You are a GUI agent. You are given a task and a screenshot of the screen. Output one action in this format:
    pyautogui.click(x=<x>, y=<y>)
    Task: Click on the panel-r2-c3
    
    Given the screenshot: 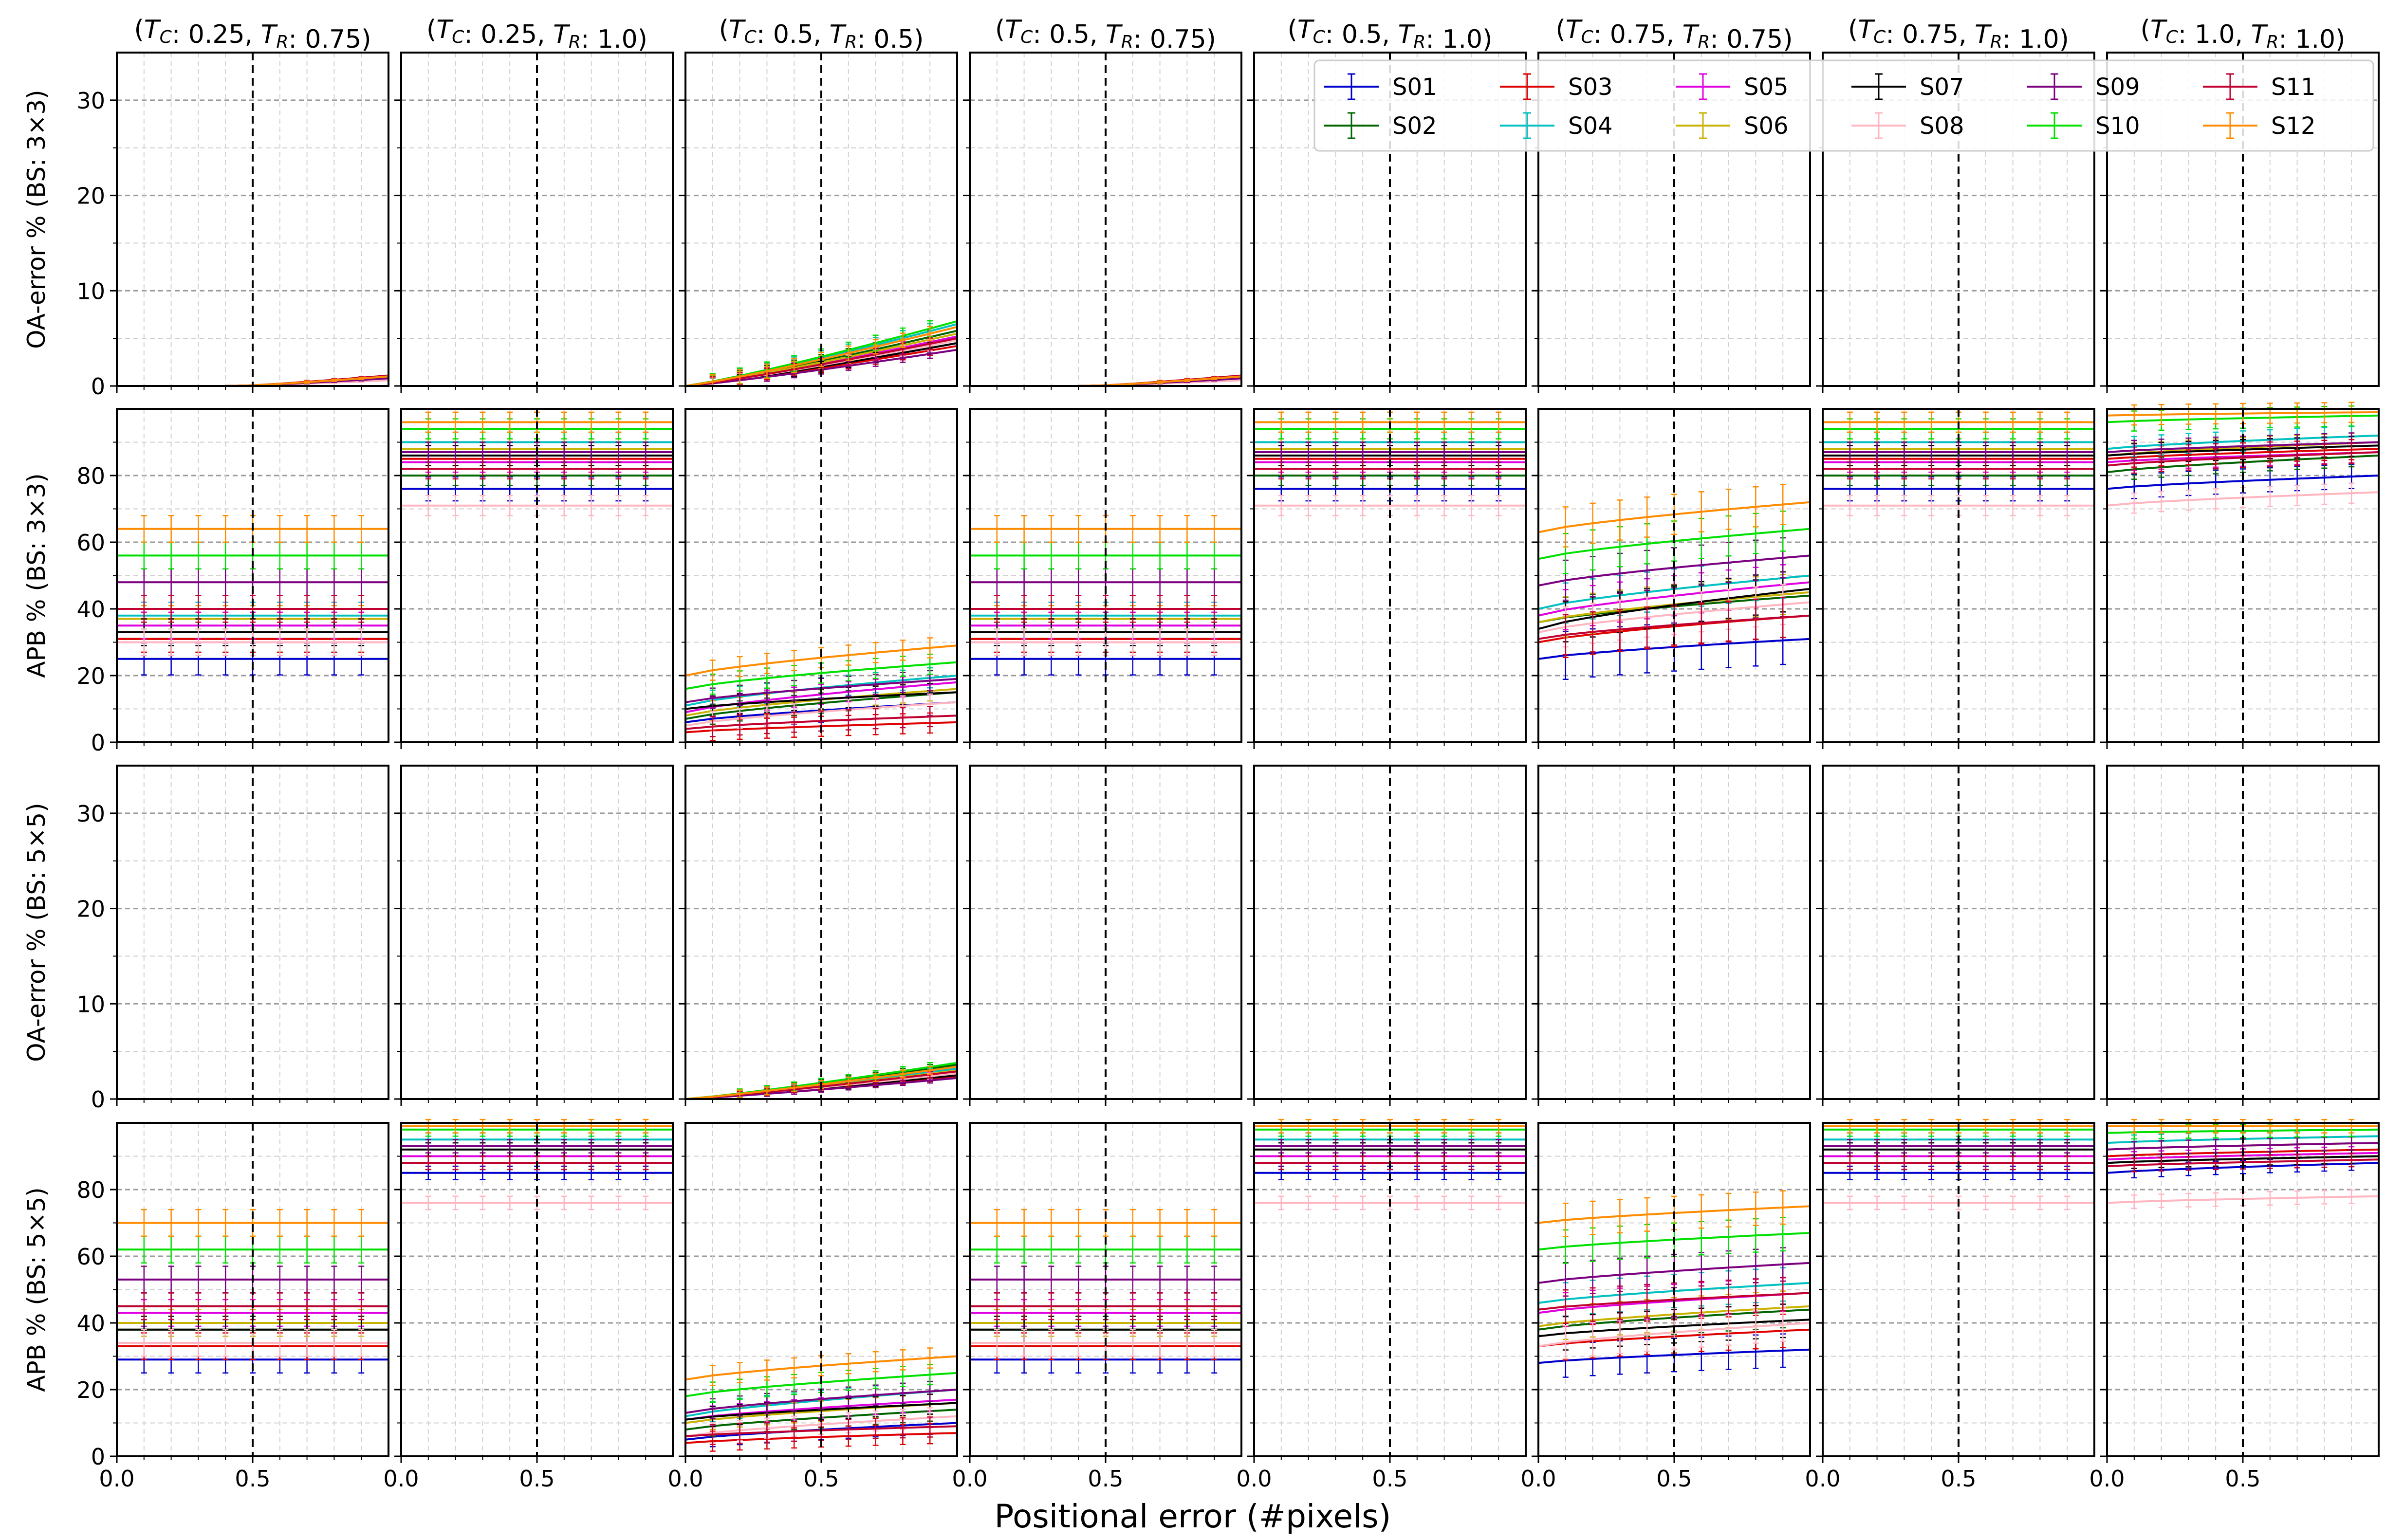 What is the action you would take?
    pyautogui.click(x=819, y=579)
    